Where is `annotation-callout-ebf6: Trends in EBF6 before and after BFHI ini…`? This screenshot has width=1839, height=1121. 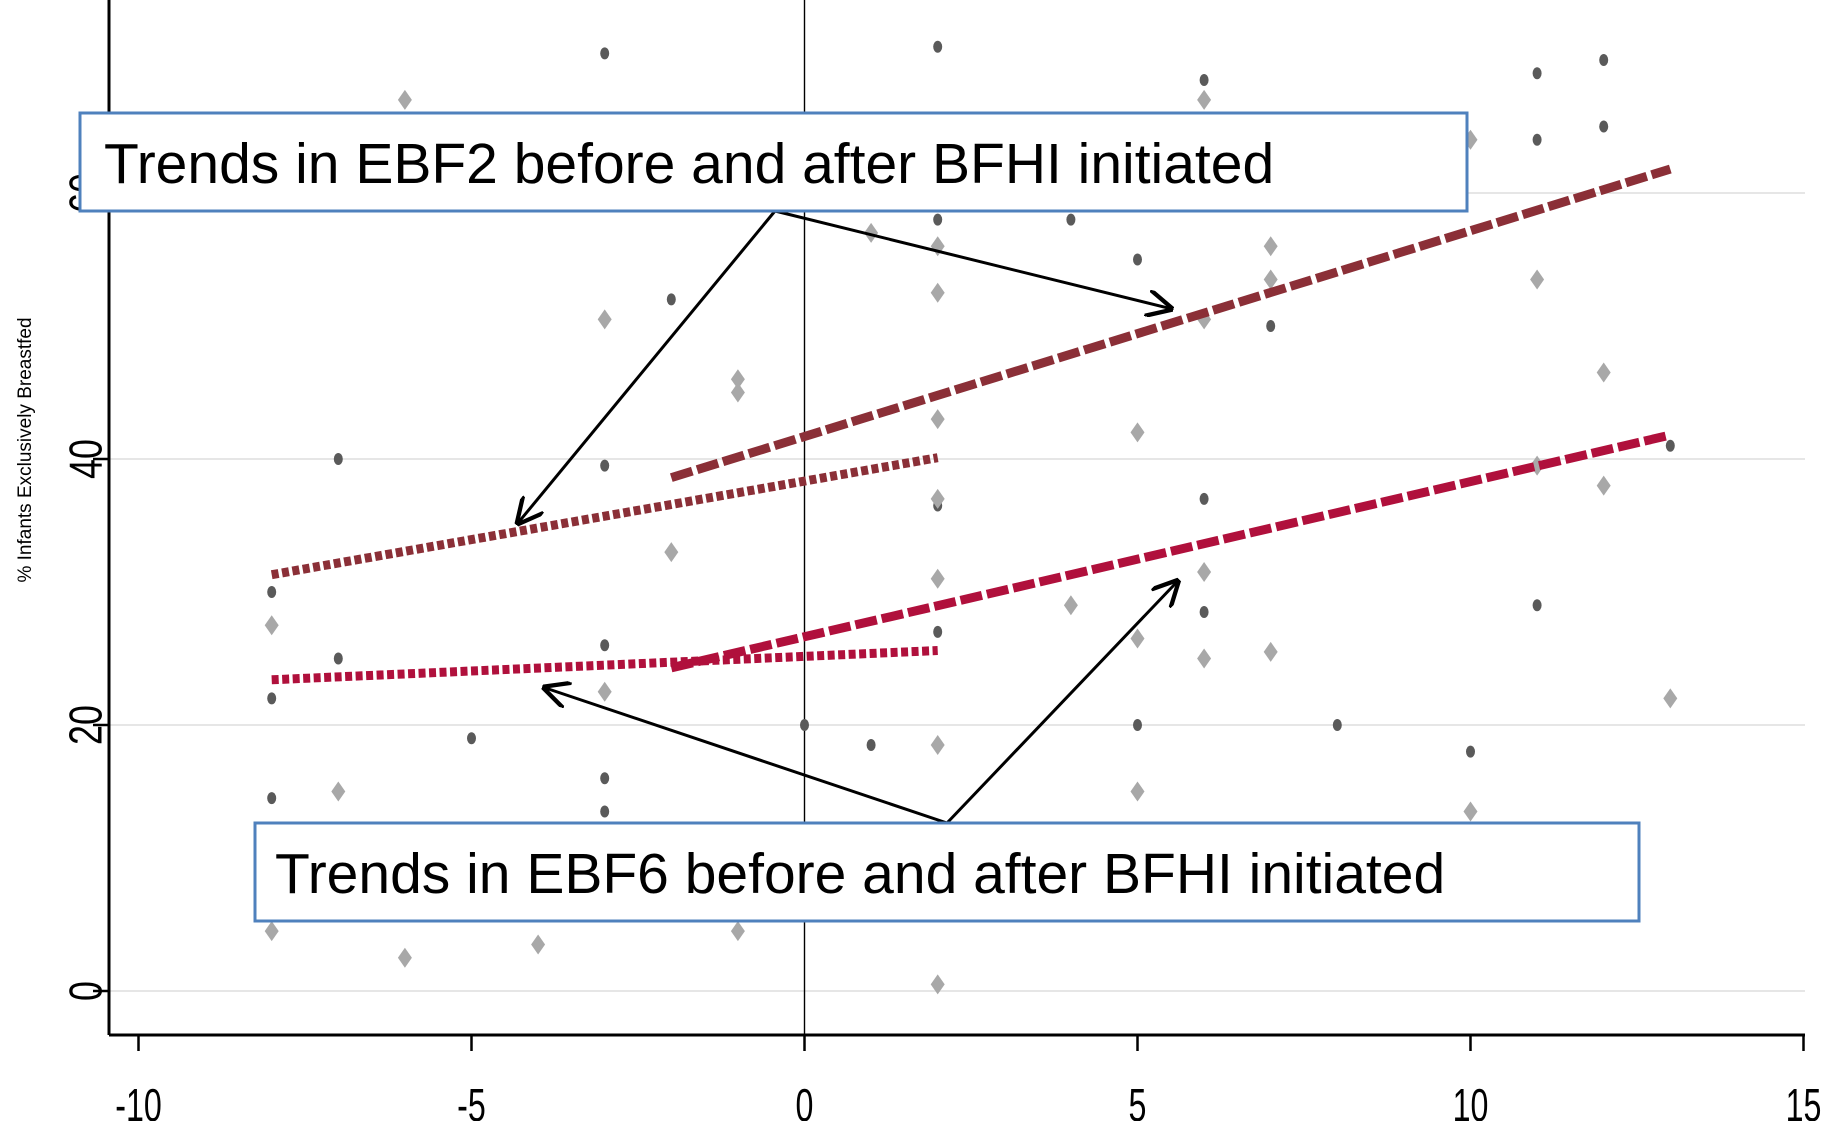 annotation-callout-ebf6: Trends in EBF6 before and after BFHI ini… is located at coordinates (947, 872).